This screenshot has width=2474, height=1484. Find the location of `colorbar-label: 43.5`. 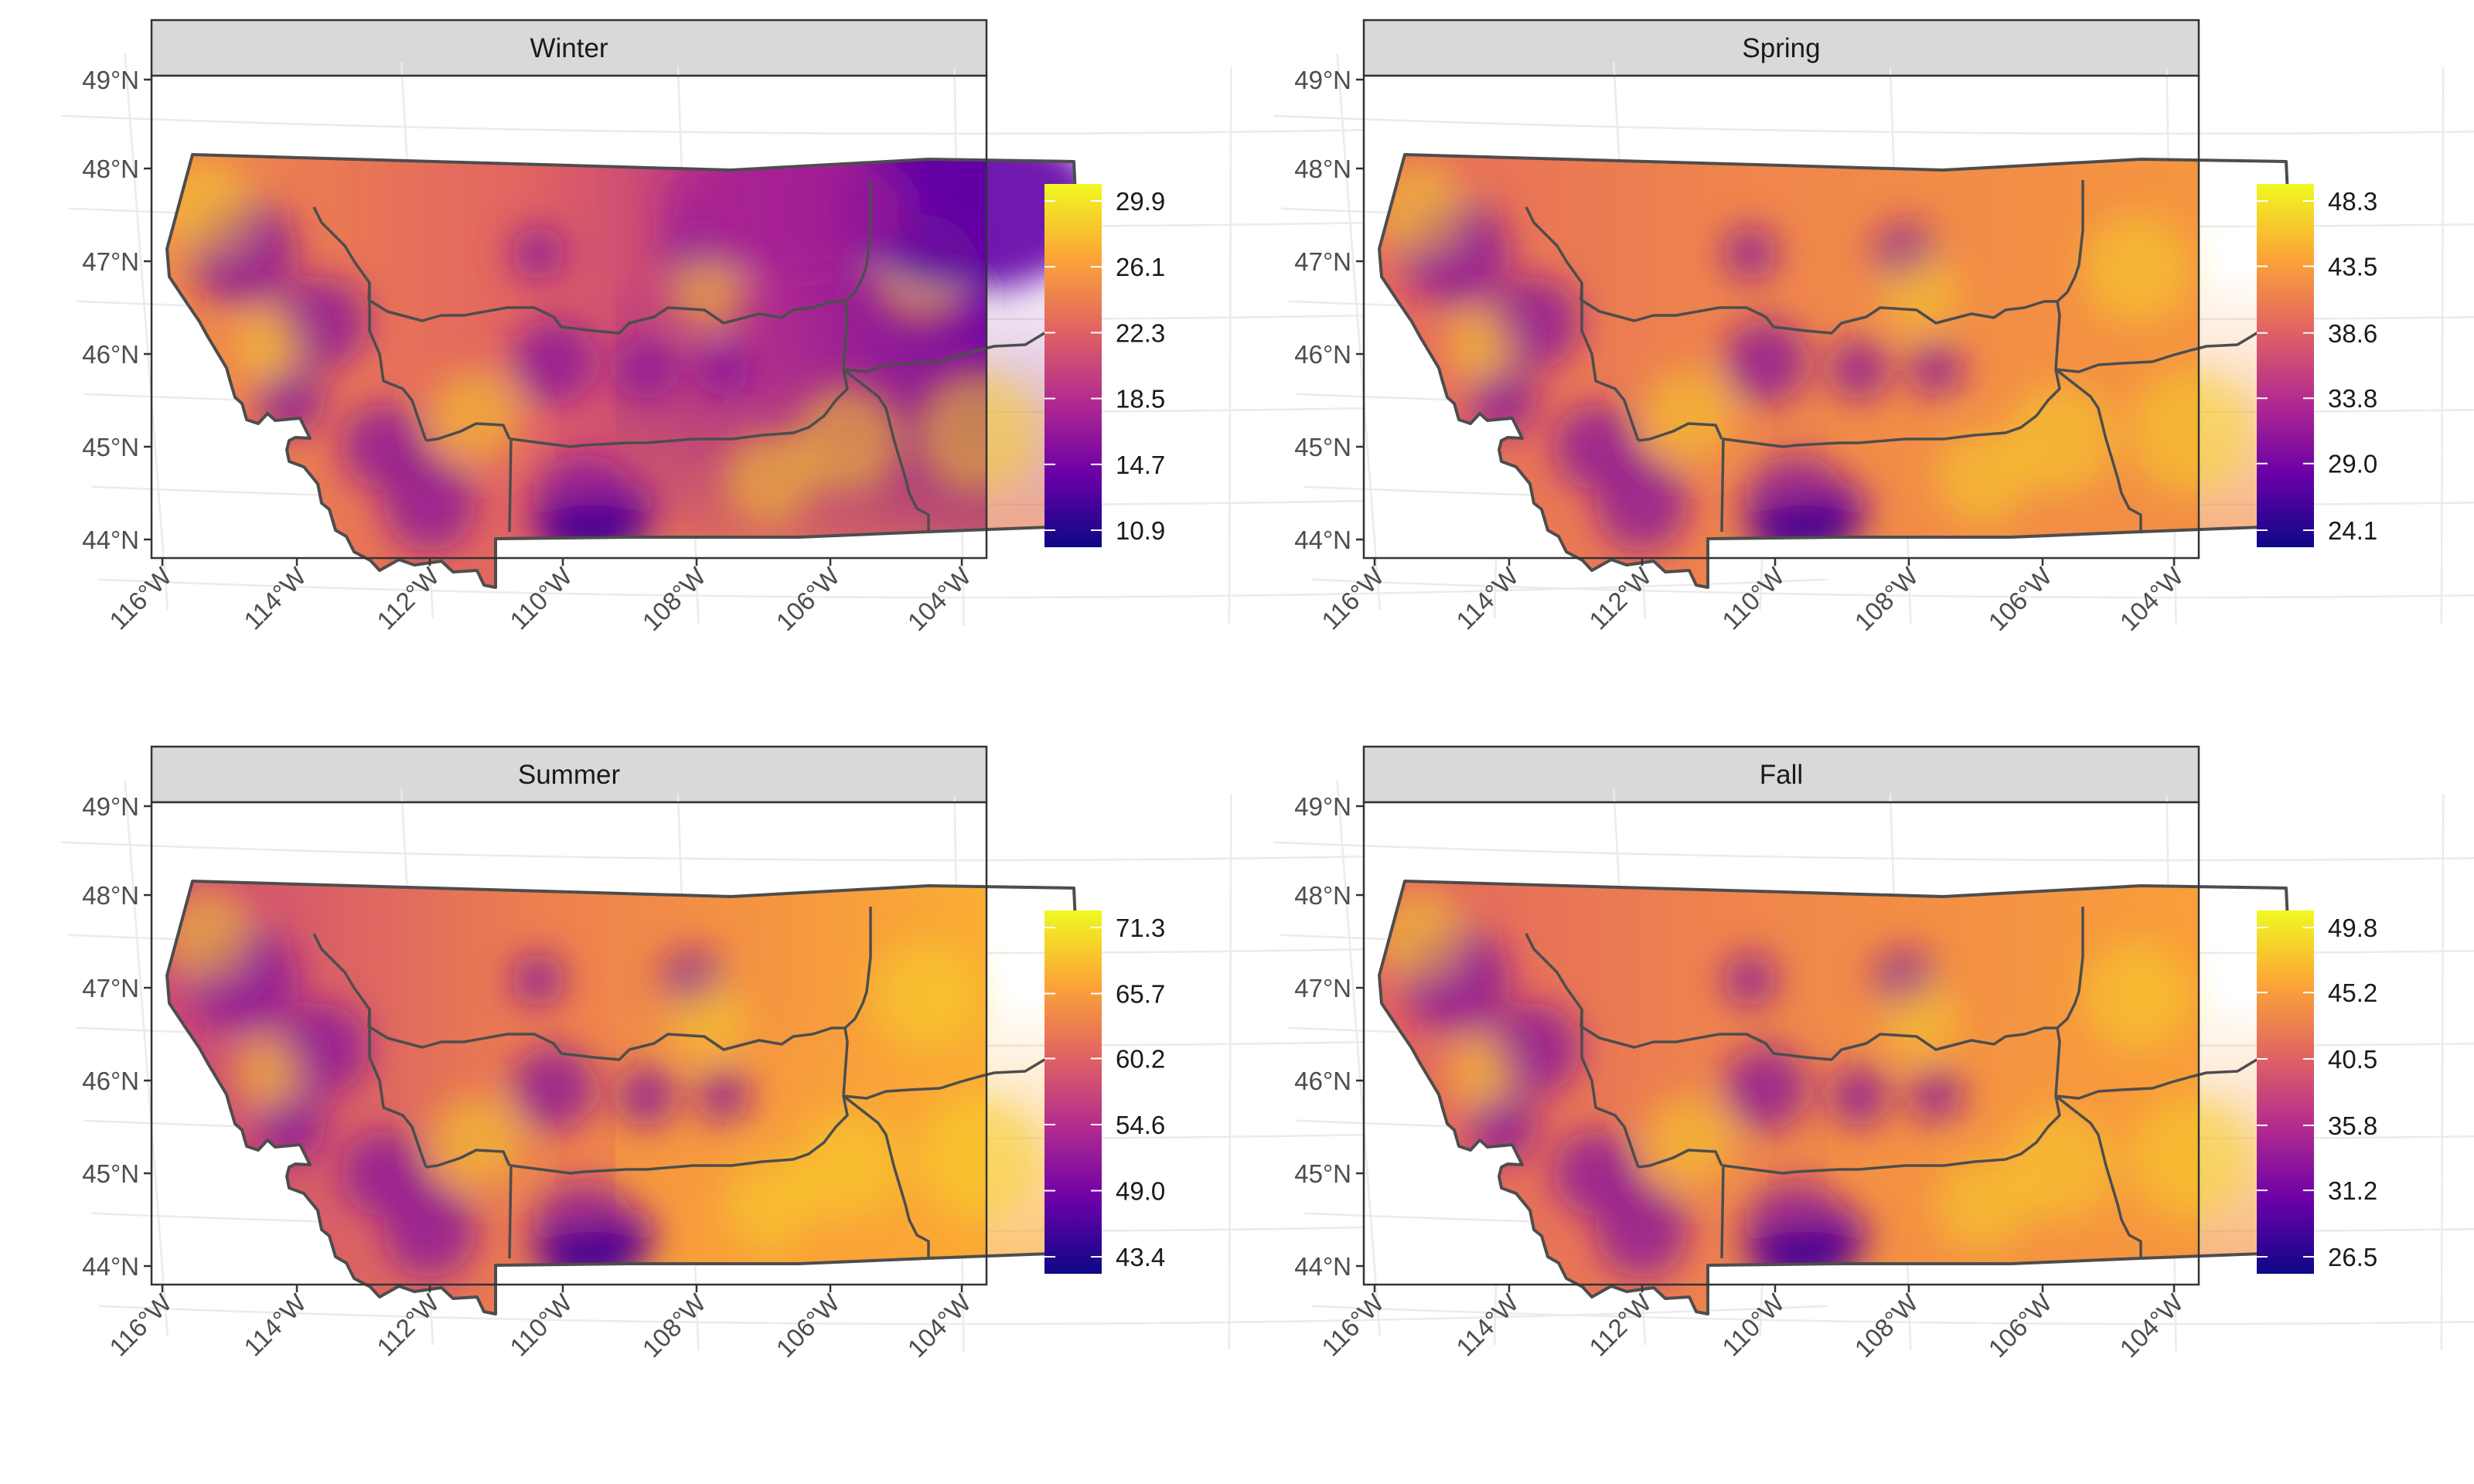

colorbar-label: 43.5 is located at coordinates (2352, 266).